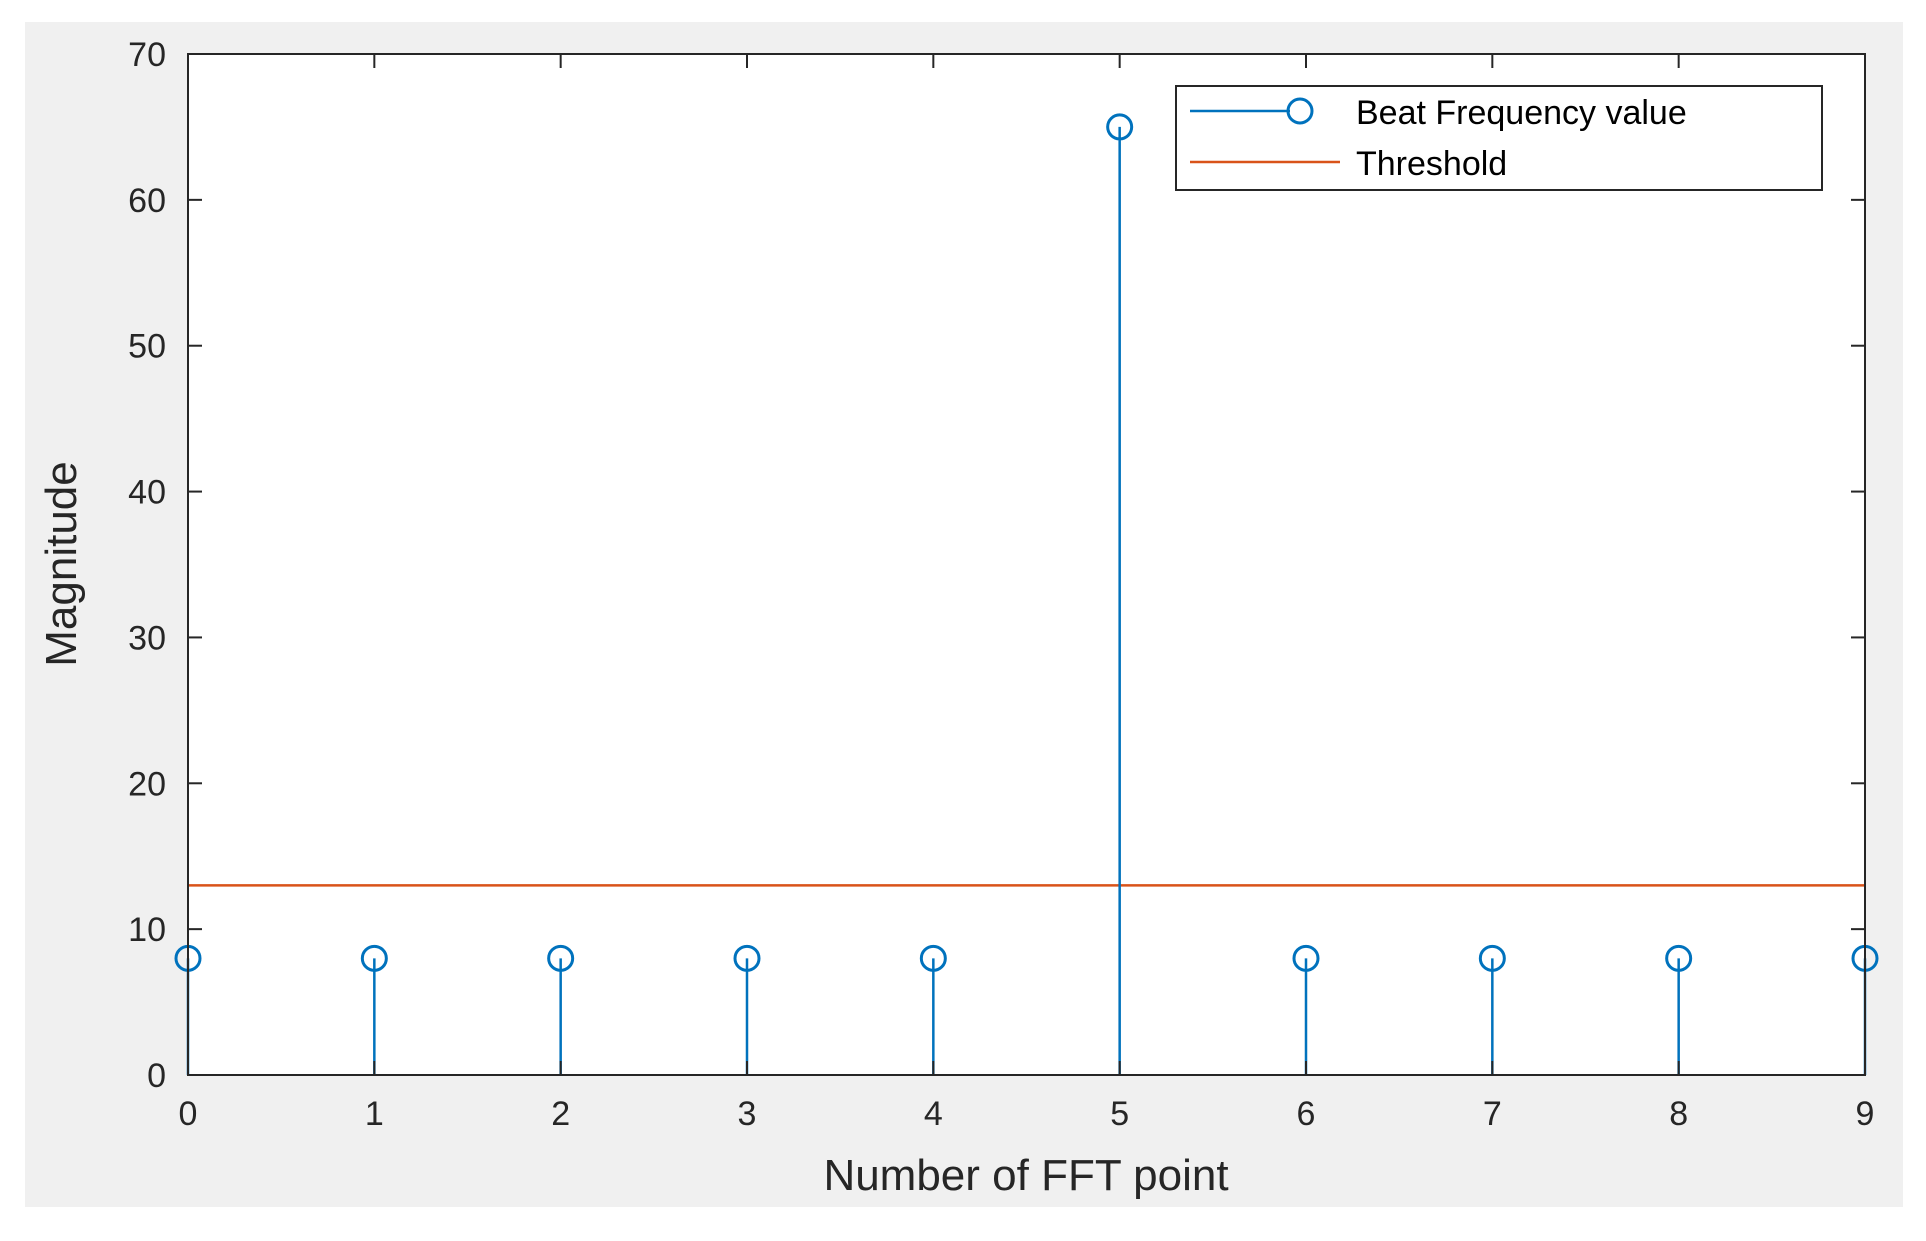 The image size is (1926, 1241). What do you see at coordinates (147, 930) in the screenshot?
I see `y-tick-label: 10` at bounding box center [147, 930].